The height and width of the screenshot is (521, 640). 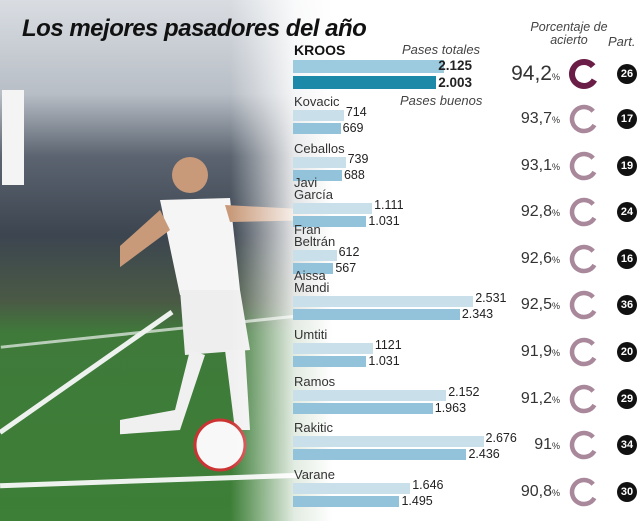 I want to click on percent-value: 91,9%, so click(x=540, y=351).